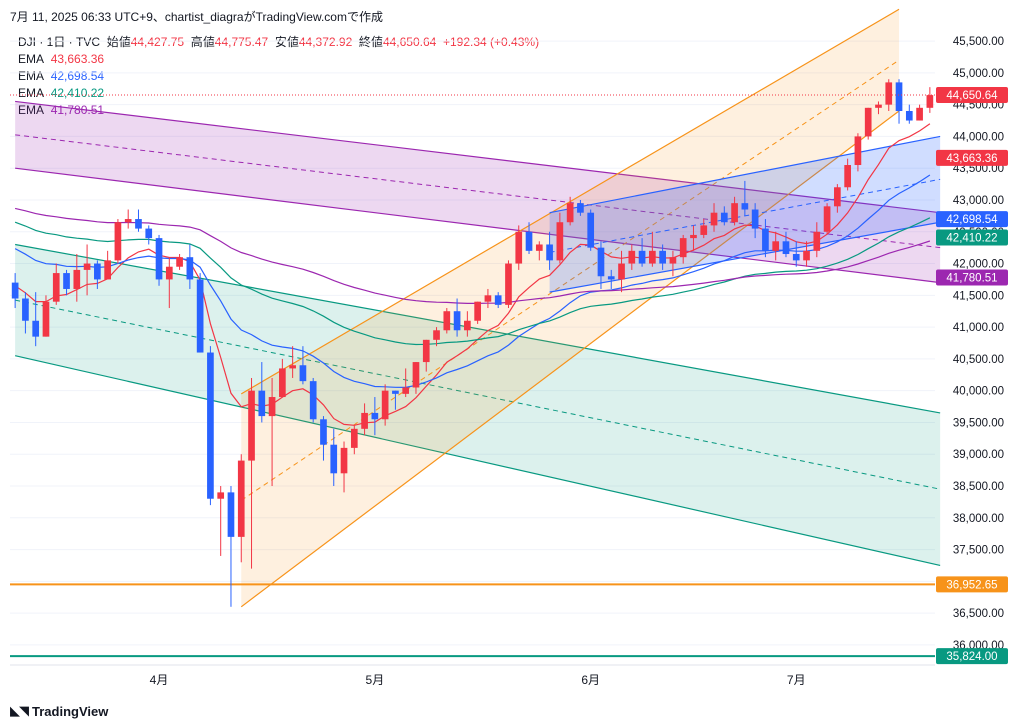 Image resolution: width=1024 pixels, height=728 pixels. Describe the element at coordinates (971, 585) in the screenshot. I see `price-tag-label: 36,952.65` at that location.